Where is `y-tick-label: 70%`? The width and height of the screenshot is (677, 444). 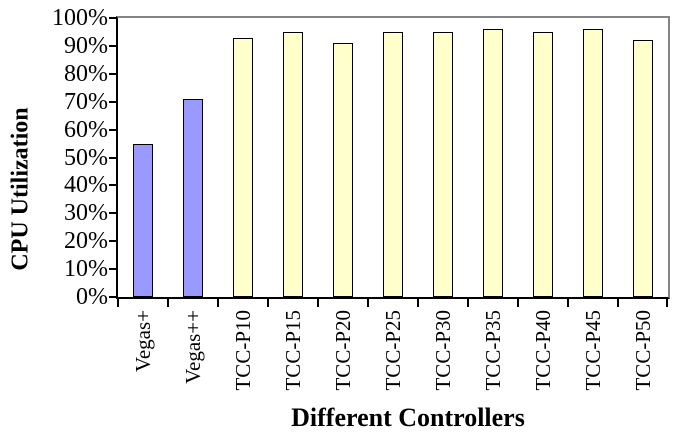 y-tick-label: 70% is located at coordinates (86, 101).